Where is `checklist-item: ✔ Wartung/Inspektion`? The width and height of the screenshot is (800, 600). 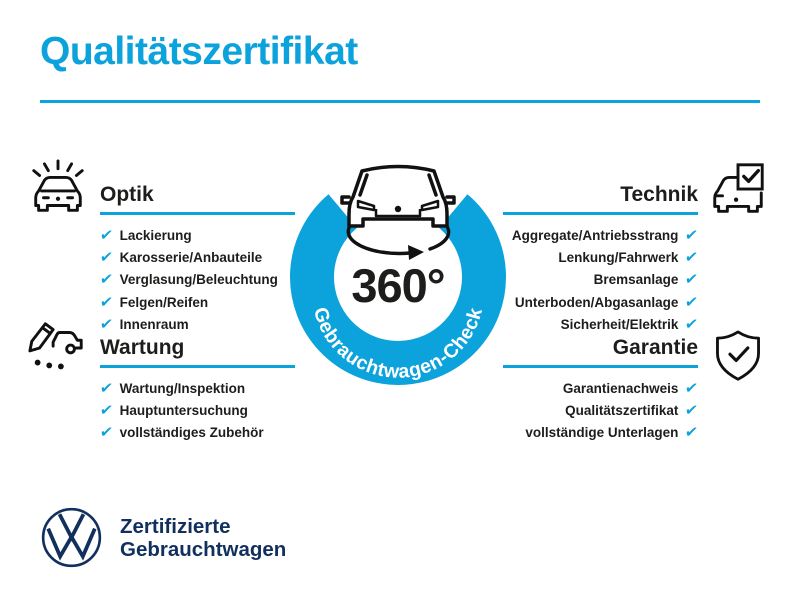 checklist-item: ✔ Wartung/Inspektion is located at coordinates (196, 388).